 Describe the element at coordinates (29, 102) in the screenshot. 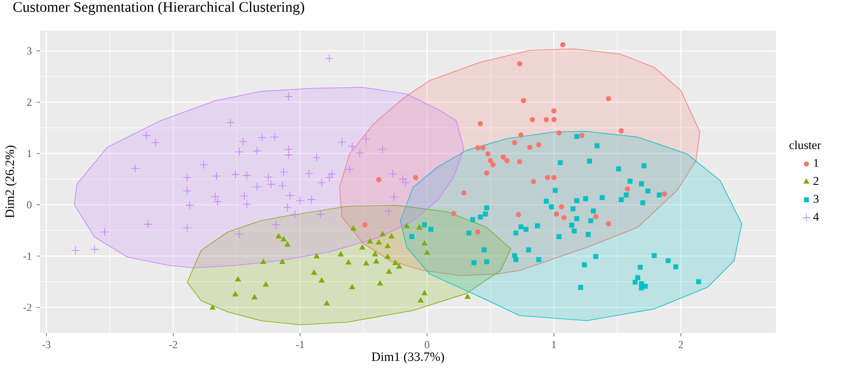

I see `y-tick-label: 2` at that location.